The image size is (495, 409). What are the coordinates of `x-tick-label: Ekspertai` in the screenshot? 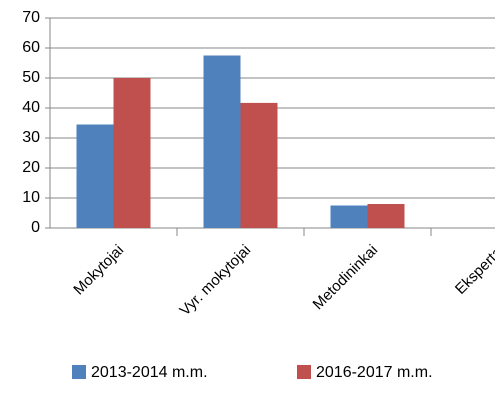 It's located at (473, 270).